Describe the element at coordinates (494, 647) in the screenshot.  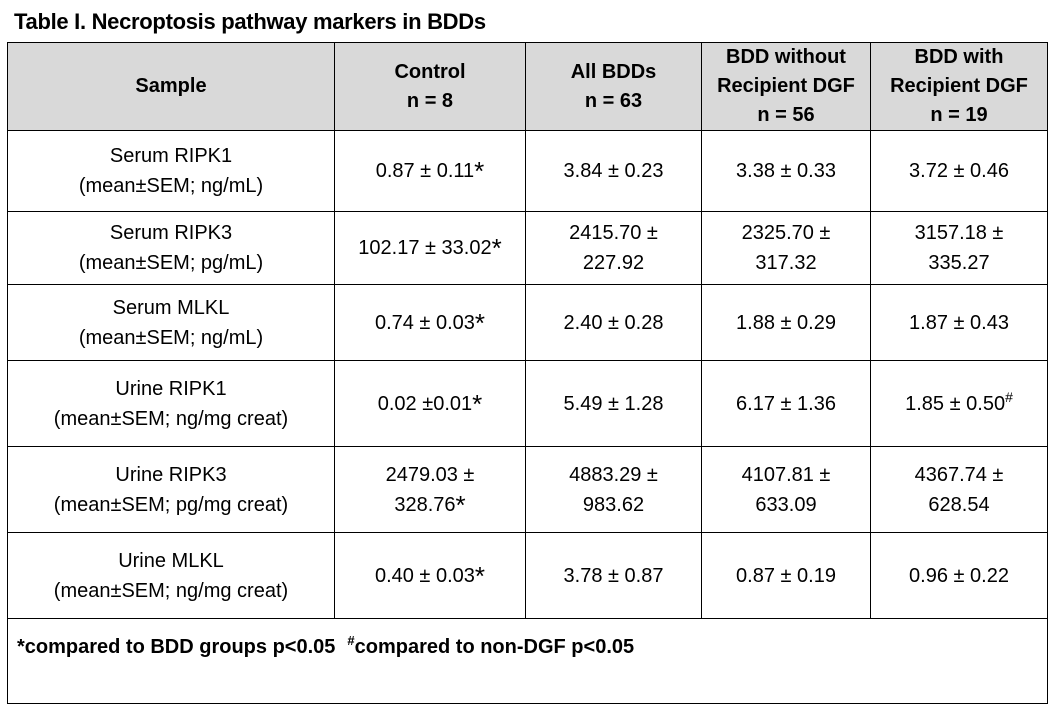
I see `footnote-hash: compared to non-DGF p<0.05` at that location.